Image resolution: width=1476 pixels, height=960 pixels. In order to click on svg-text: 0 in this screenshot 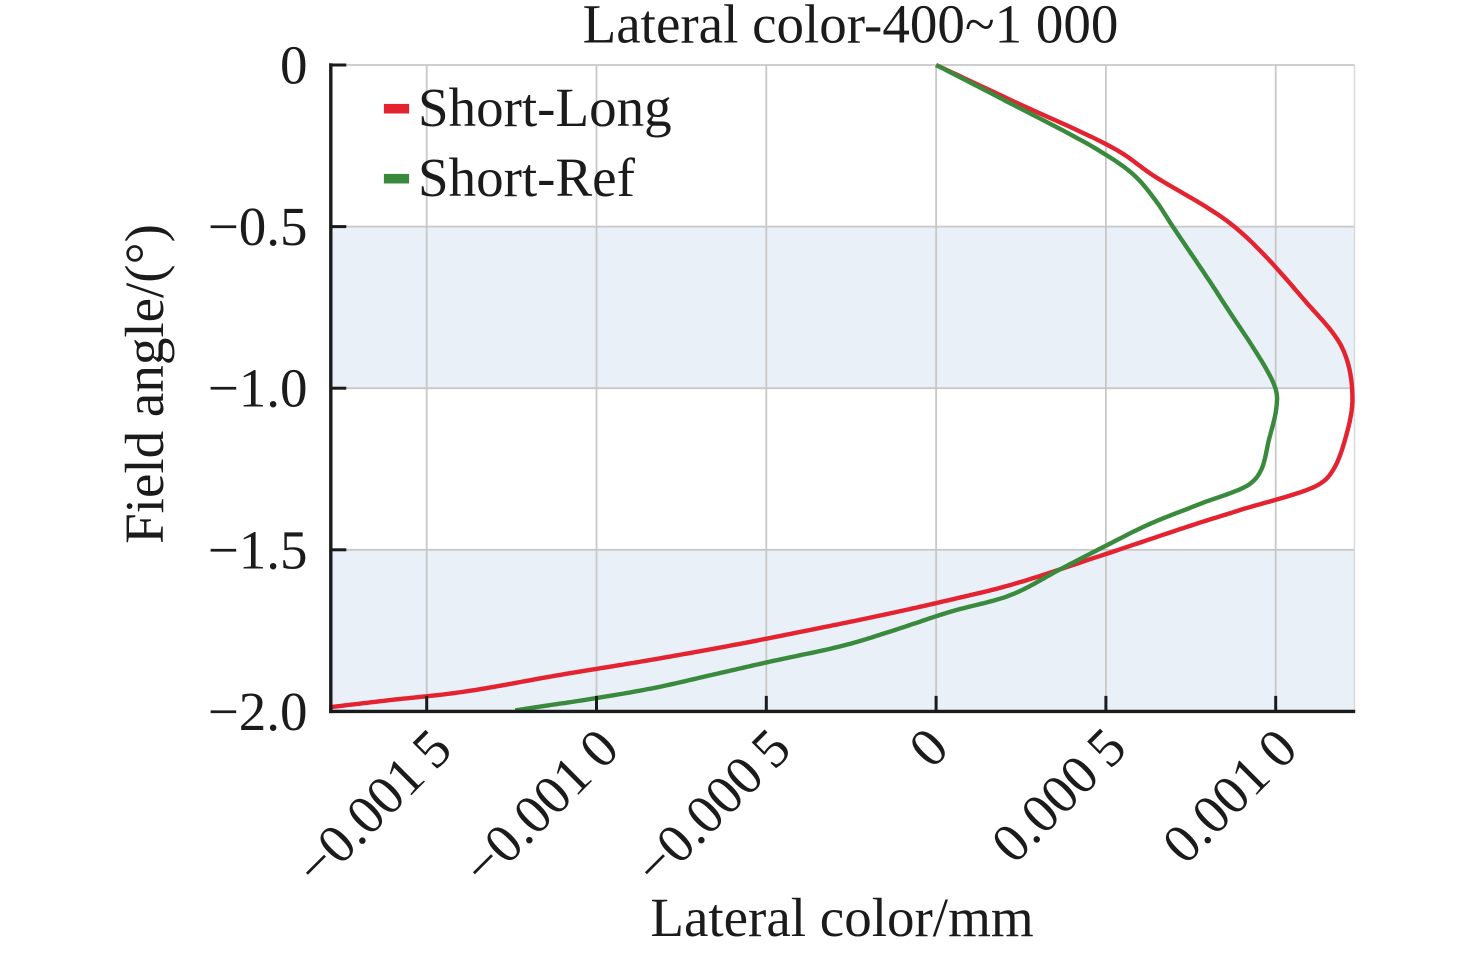, I will do `click(294, 65)`.